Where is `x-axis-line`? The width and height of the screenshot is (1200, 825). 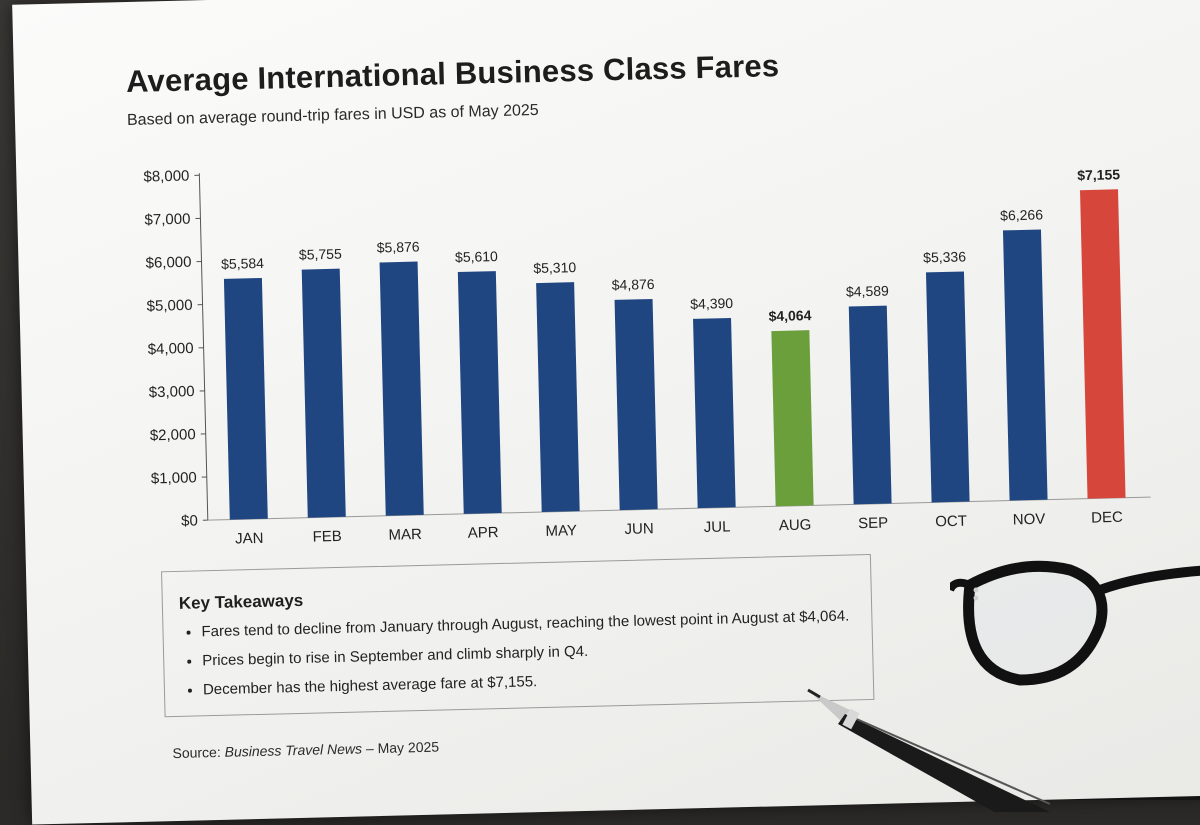
x-axis-line is located at coordinates (679, 508).